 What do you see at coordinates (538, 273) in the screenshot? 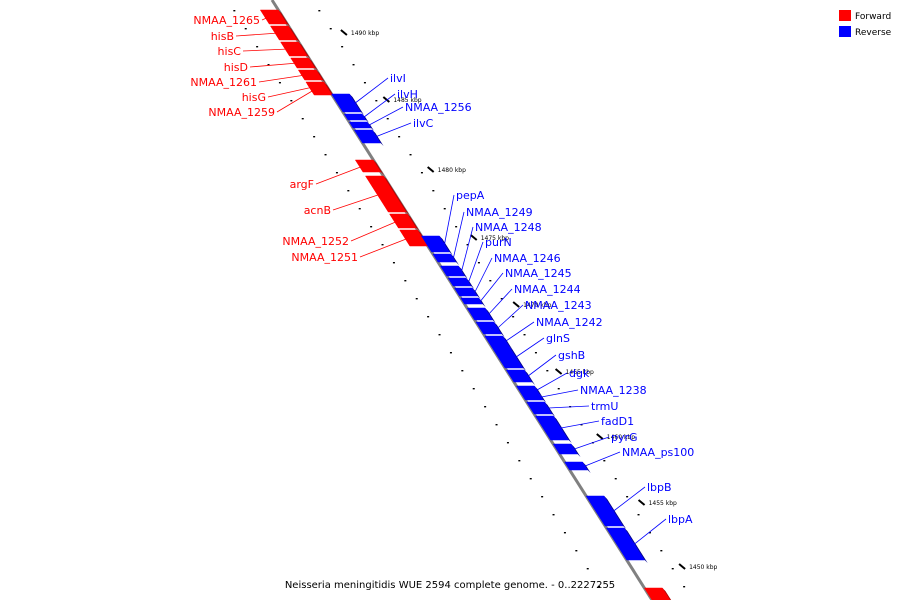
I see `gene-label-nmaa-1245: NMAA_1245` at bounding box center [538, 273].